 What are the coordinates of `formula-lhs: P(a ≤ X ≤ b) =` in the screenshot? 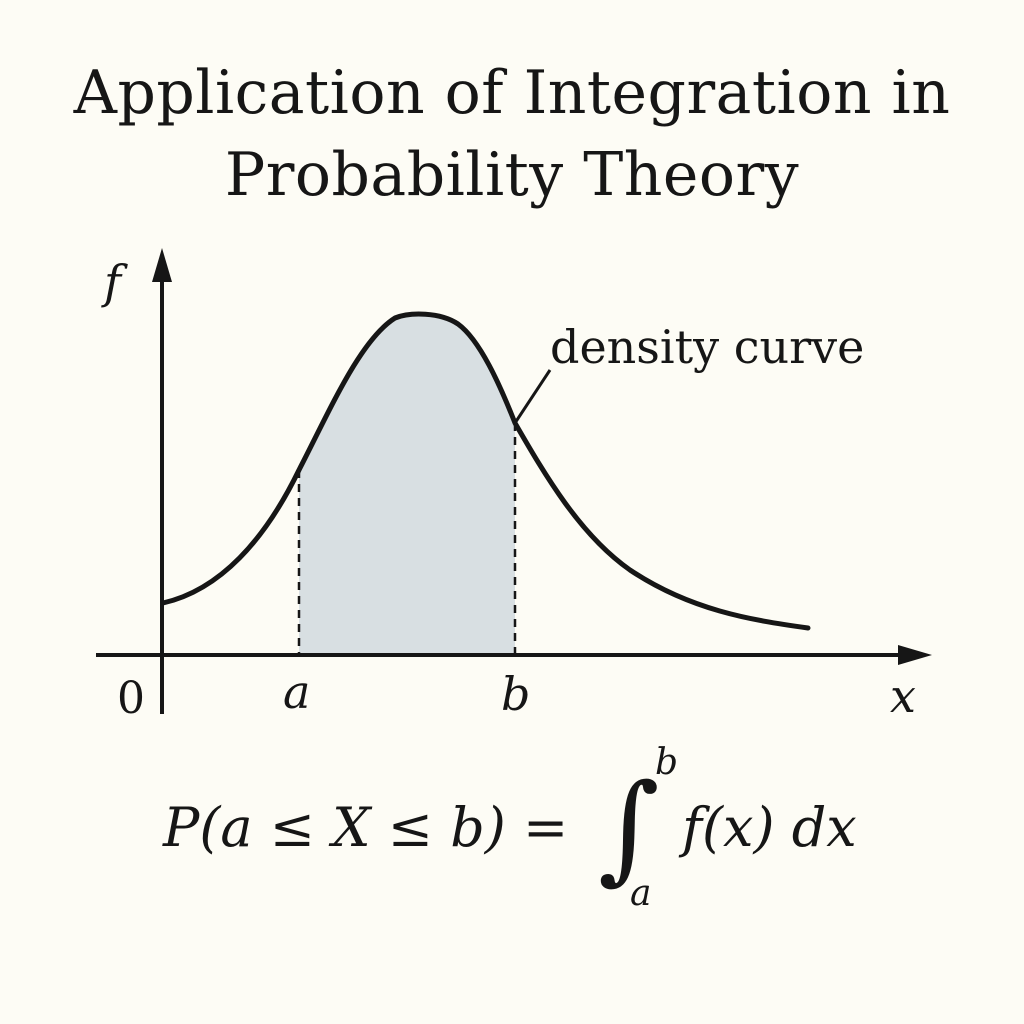 It's located at (365, 827).